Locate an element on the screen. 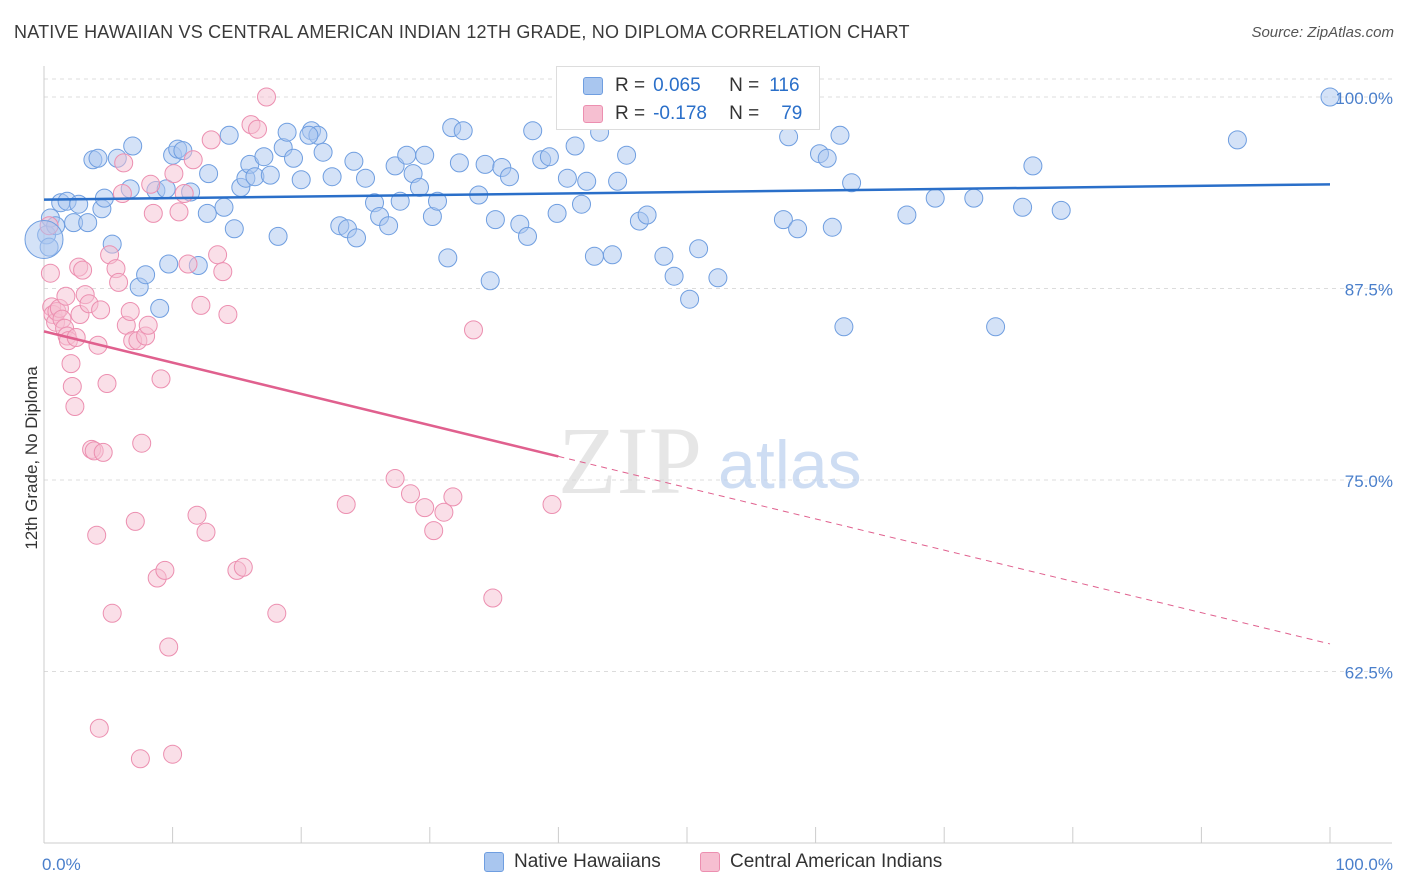 This screenshot has height=892, width=1406. data-point-large is located at coordinates (44, 239).